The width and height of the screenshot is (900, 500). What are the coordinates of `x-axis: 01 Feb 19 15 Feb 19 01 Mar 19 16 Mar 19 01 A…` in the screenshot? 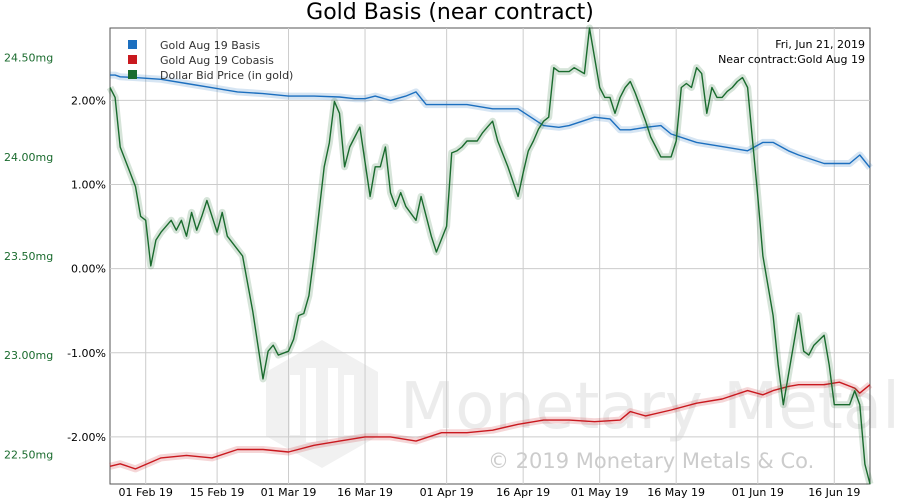 It's located at (489, 492).